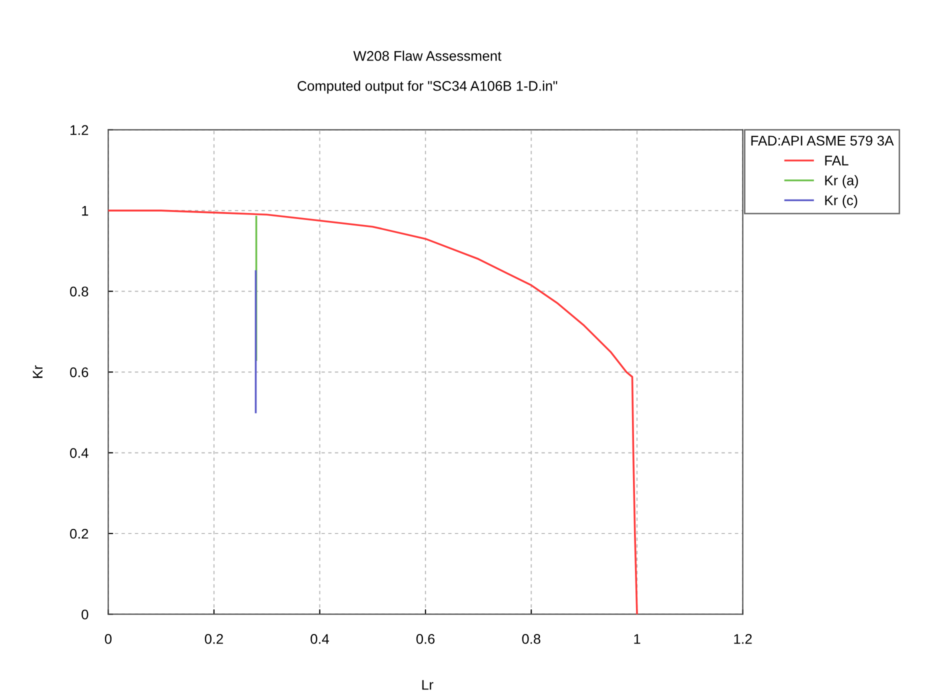  I want to click on x-tick-label: 0.6, so click(425, 639).